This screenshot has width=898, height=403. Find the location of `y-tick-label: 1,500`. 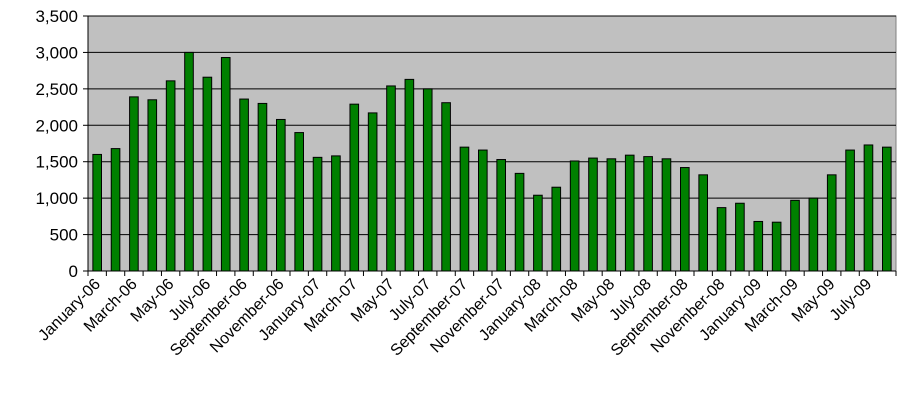

y-tick-label: 1,500 is located at coordinates (56, 162).